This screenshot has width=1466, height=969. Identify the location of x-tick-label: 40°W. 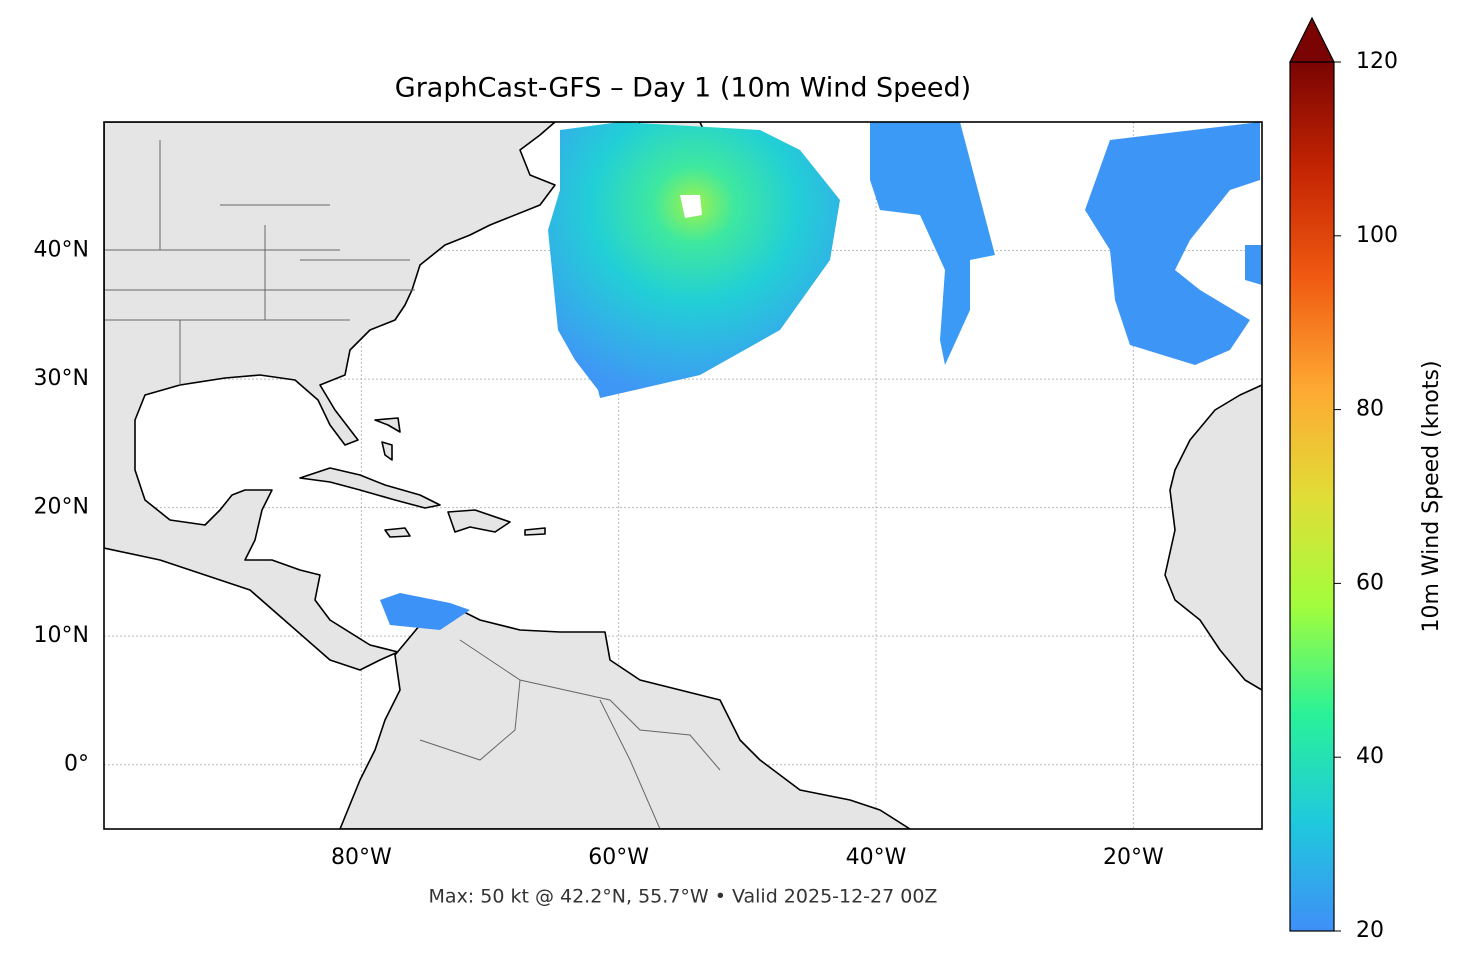
(876, 857).